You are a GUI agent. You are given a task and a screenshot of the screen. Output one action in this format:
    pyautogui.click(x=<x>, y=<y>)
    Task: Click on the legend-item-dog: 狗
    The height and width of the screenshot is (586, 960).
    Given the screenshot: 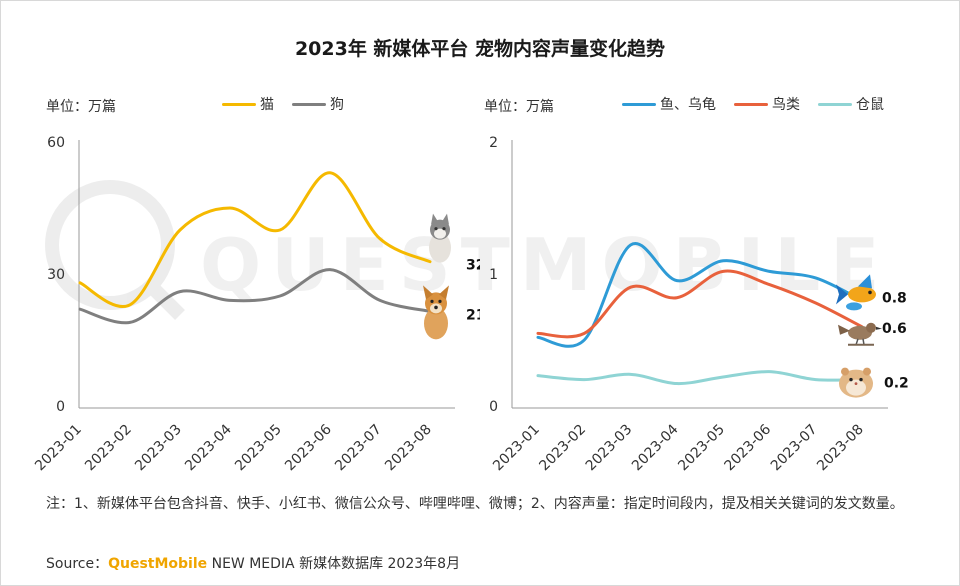 What is the action you would take?
    pyautogui.click(x=318, y=104)
    